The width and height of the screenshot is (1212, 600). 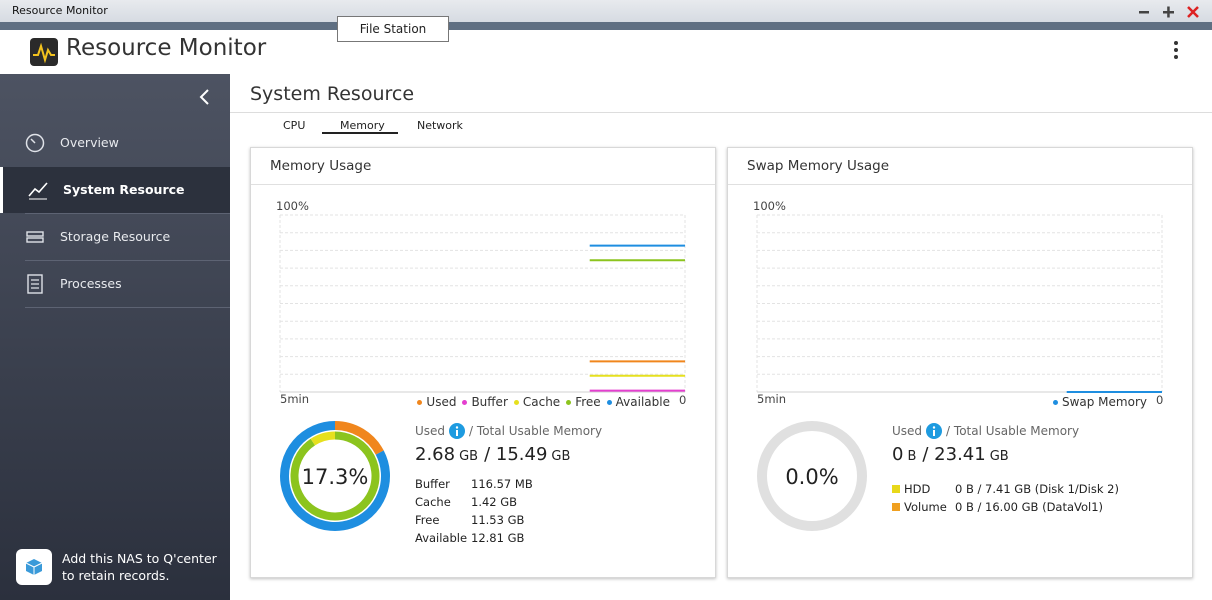 I want to click on app-icon, so click(x=44, y=52).